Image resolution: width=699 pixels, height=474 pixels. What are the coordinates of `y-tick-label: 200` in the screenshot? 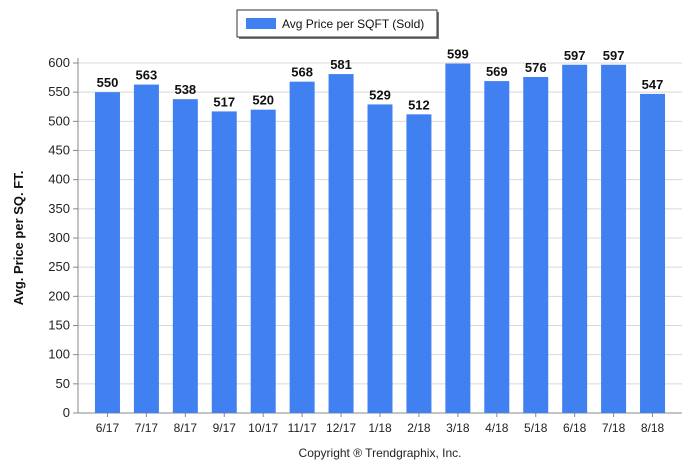 It's located at (59, 295).